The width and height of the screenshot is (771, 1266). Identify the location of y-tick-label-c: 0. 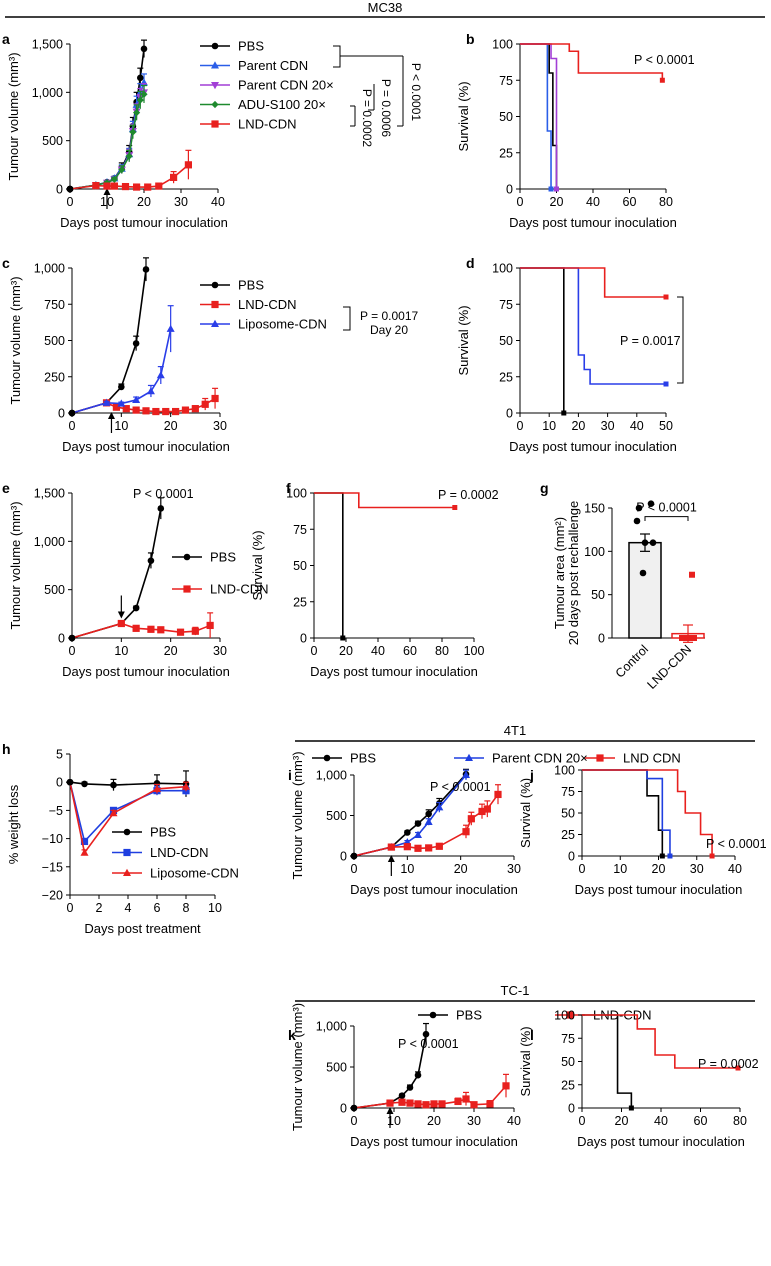
(61, 414).